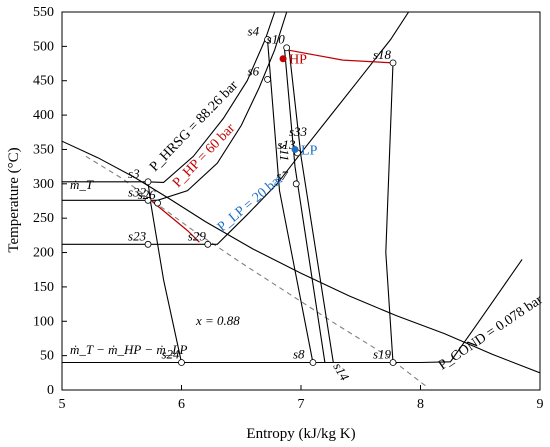 The width and height of the screenshot is (550, 447). I want to click on x-tick-label: 6, so click(181, 404).